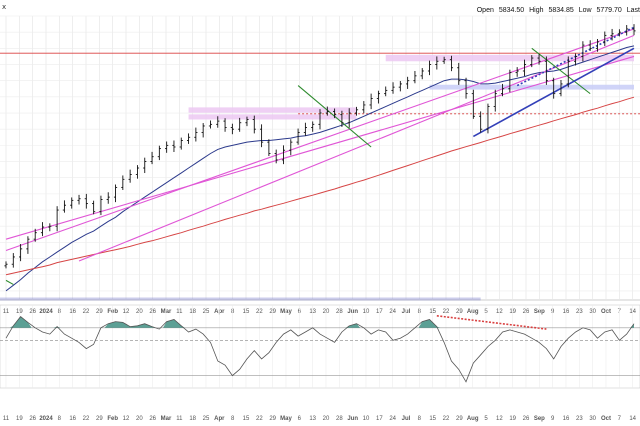 The width and height of the screenshot is (640, 426). What do you see at coordinates (206, 419) in the screenshot?
I see `indicator-x-tick-label: 25` at bounding box center [206, 419].